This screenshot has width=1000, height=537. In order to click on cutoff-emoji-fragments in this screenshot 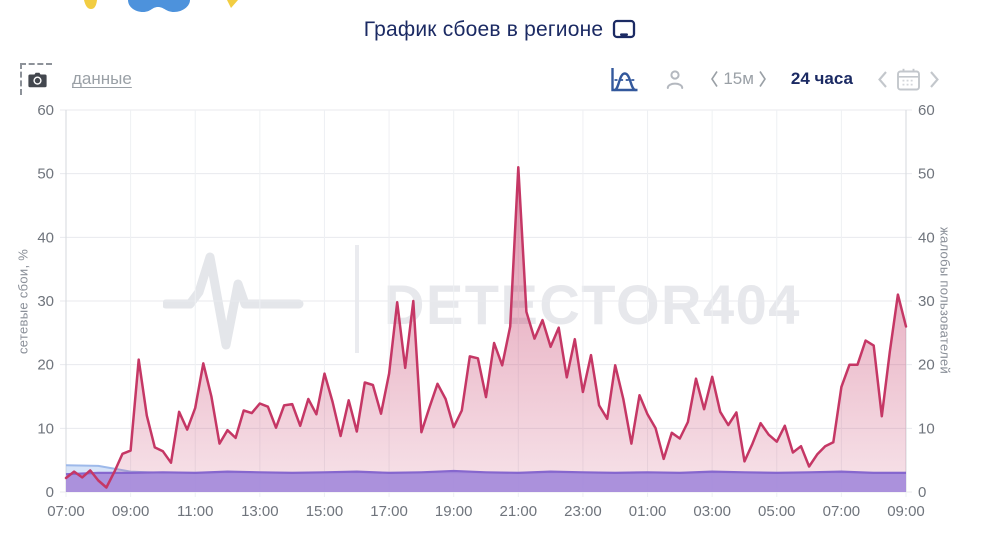, I will do `click(161, 6)`.